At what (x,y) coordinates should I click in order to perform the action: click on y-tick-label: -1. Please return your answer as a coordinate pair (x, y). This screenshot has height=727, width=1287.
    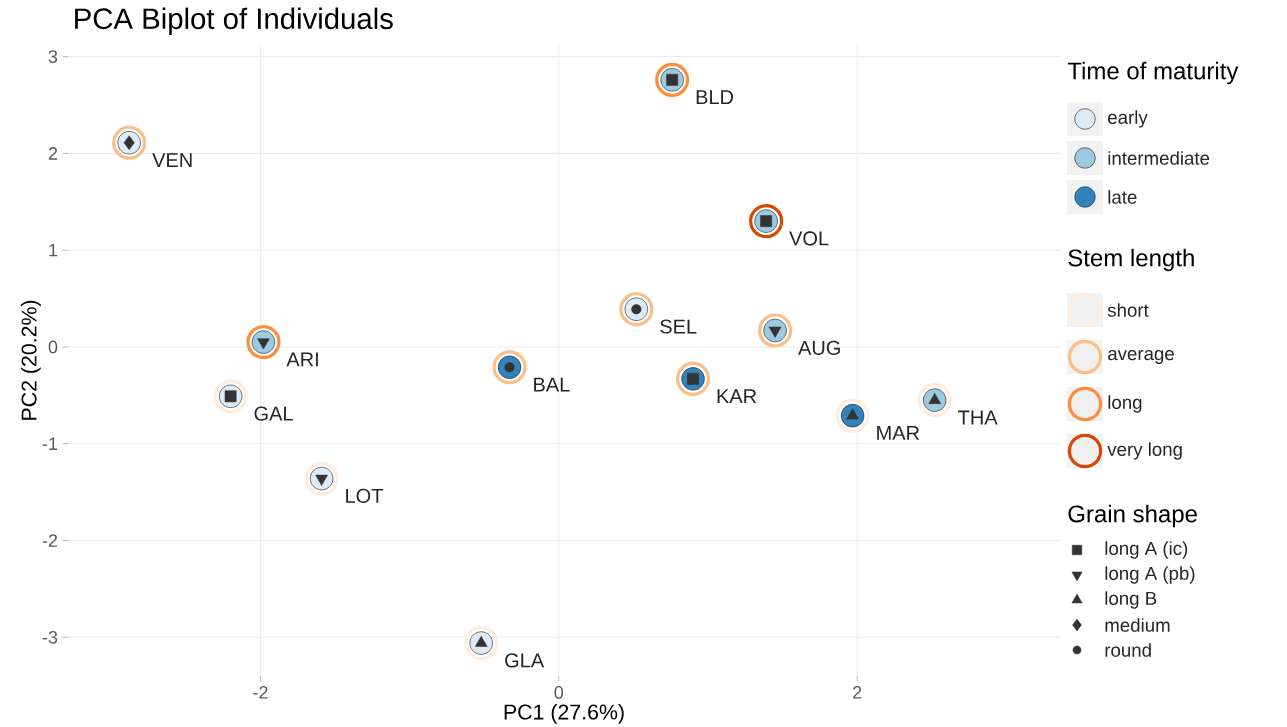
    Looking at the image, I should click on (50, 443).